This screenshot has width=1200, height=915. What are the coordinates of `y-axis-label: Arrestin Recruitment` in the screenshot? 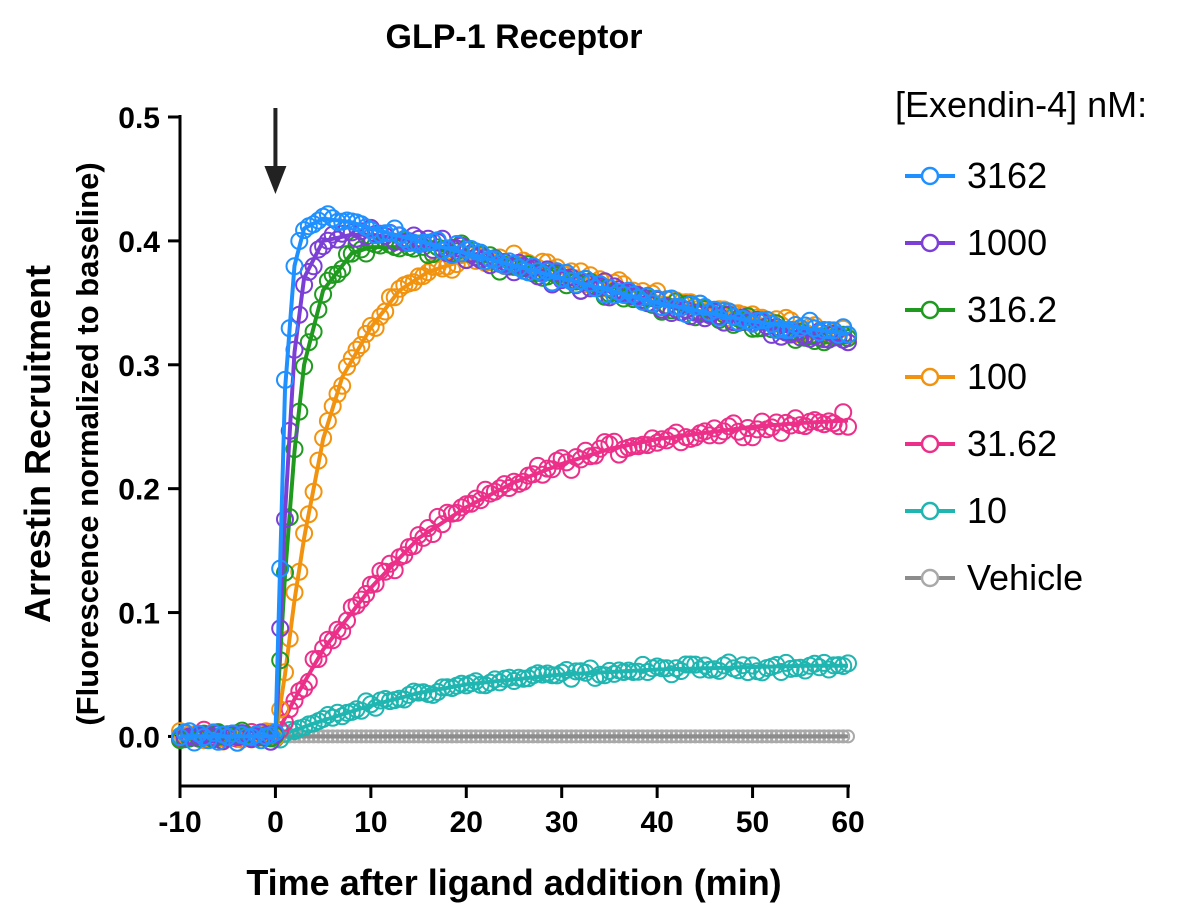 It's located at (37, 444).